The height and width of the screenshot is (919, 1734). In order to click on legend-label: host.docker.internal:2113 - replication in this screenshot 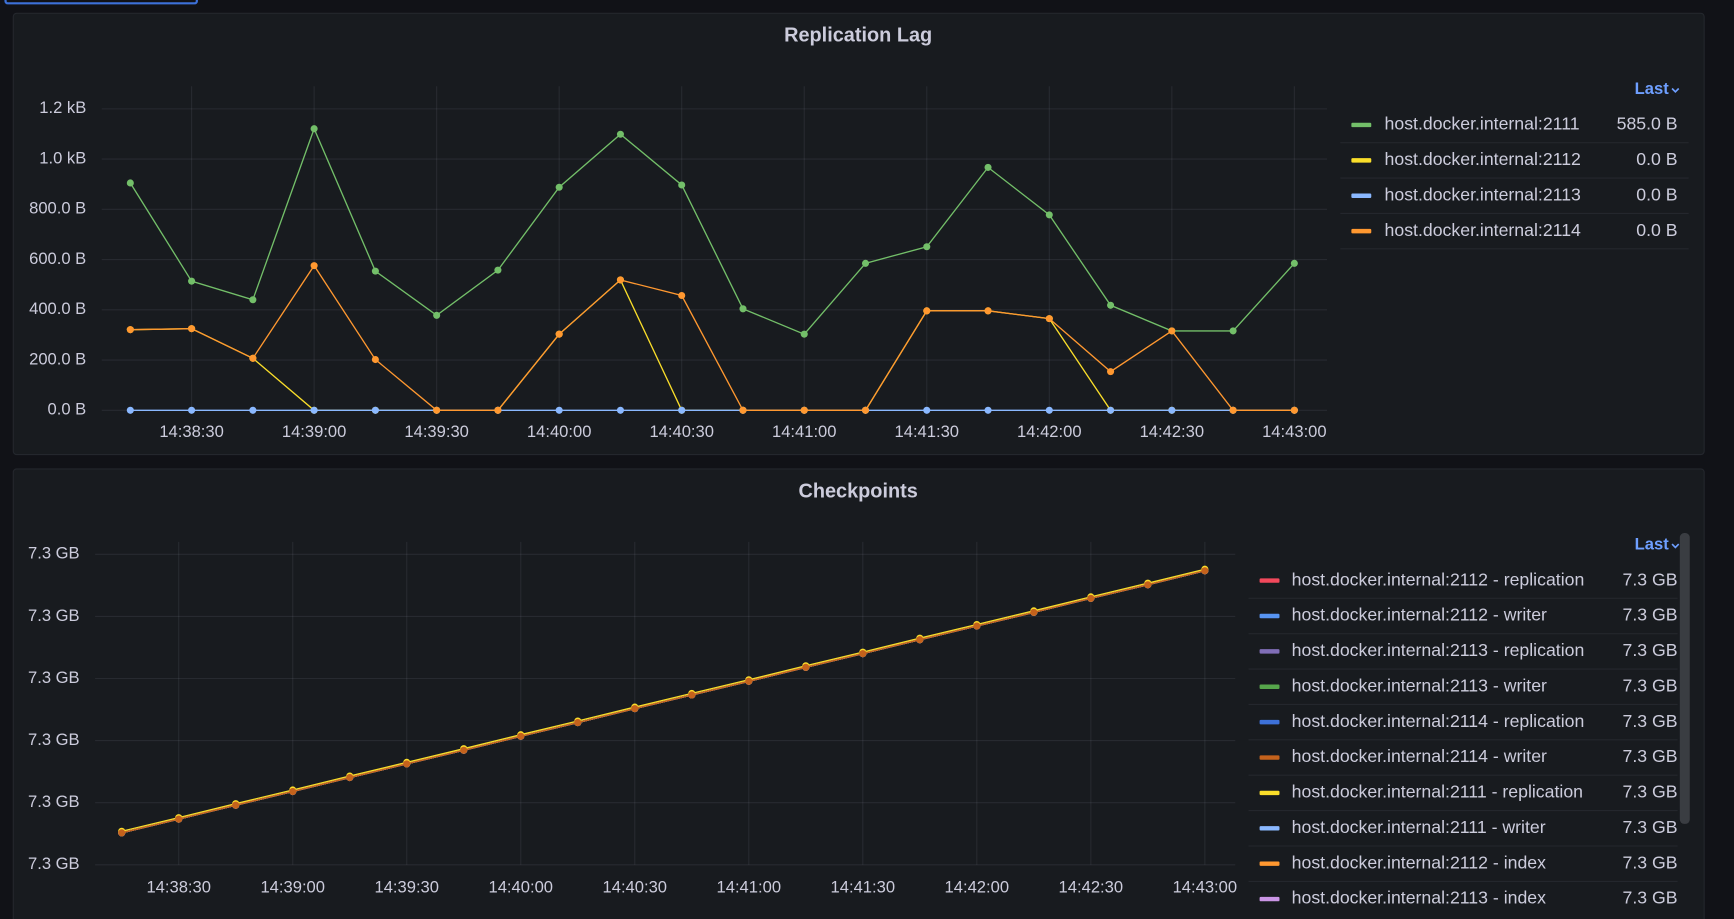, I will do `click(1438, 650)`.